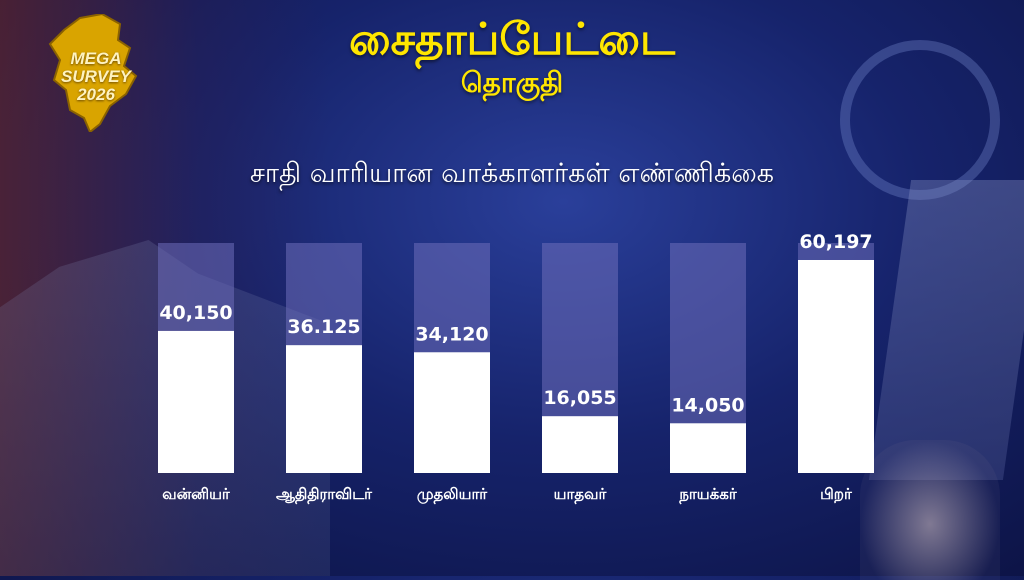 This screenshot has width=1024, height=580. What do you see at coordinates (512, 82) in the screenshot?
I see `page-subtitle: தொகுதி` at bounding box center [512, 82].